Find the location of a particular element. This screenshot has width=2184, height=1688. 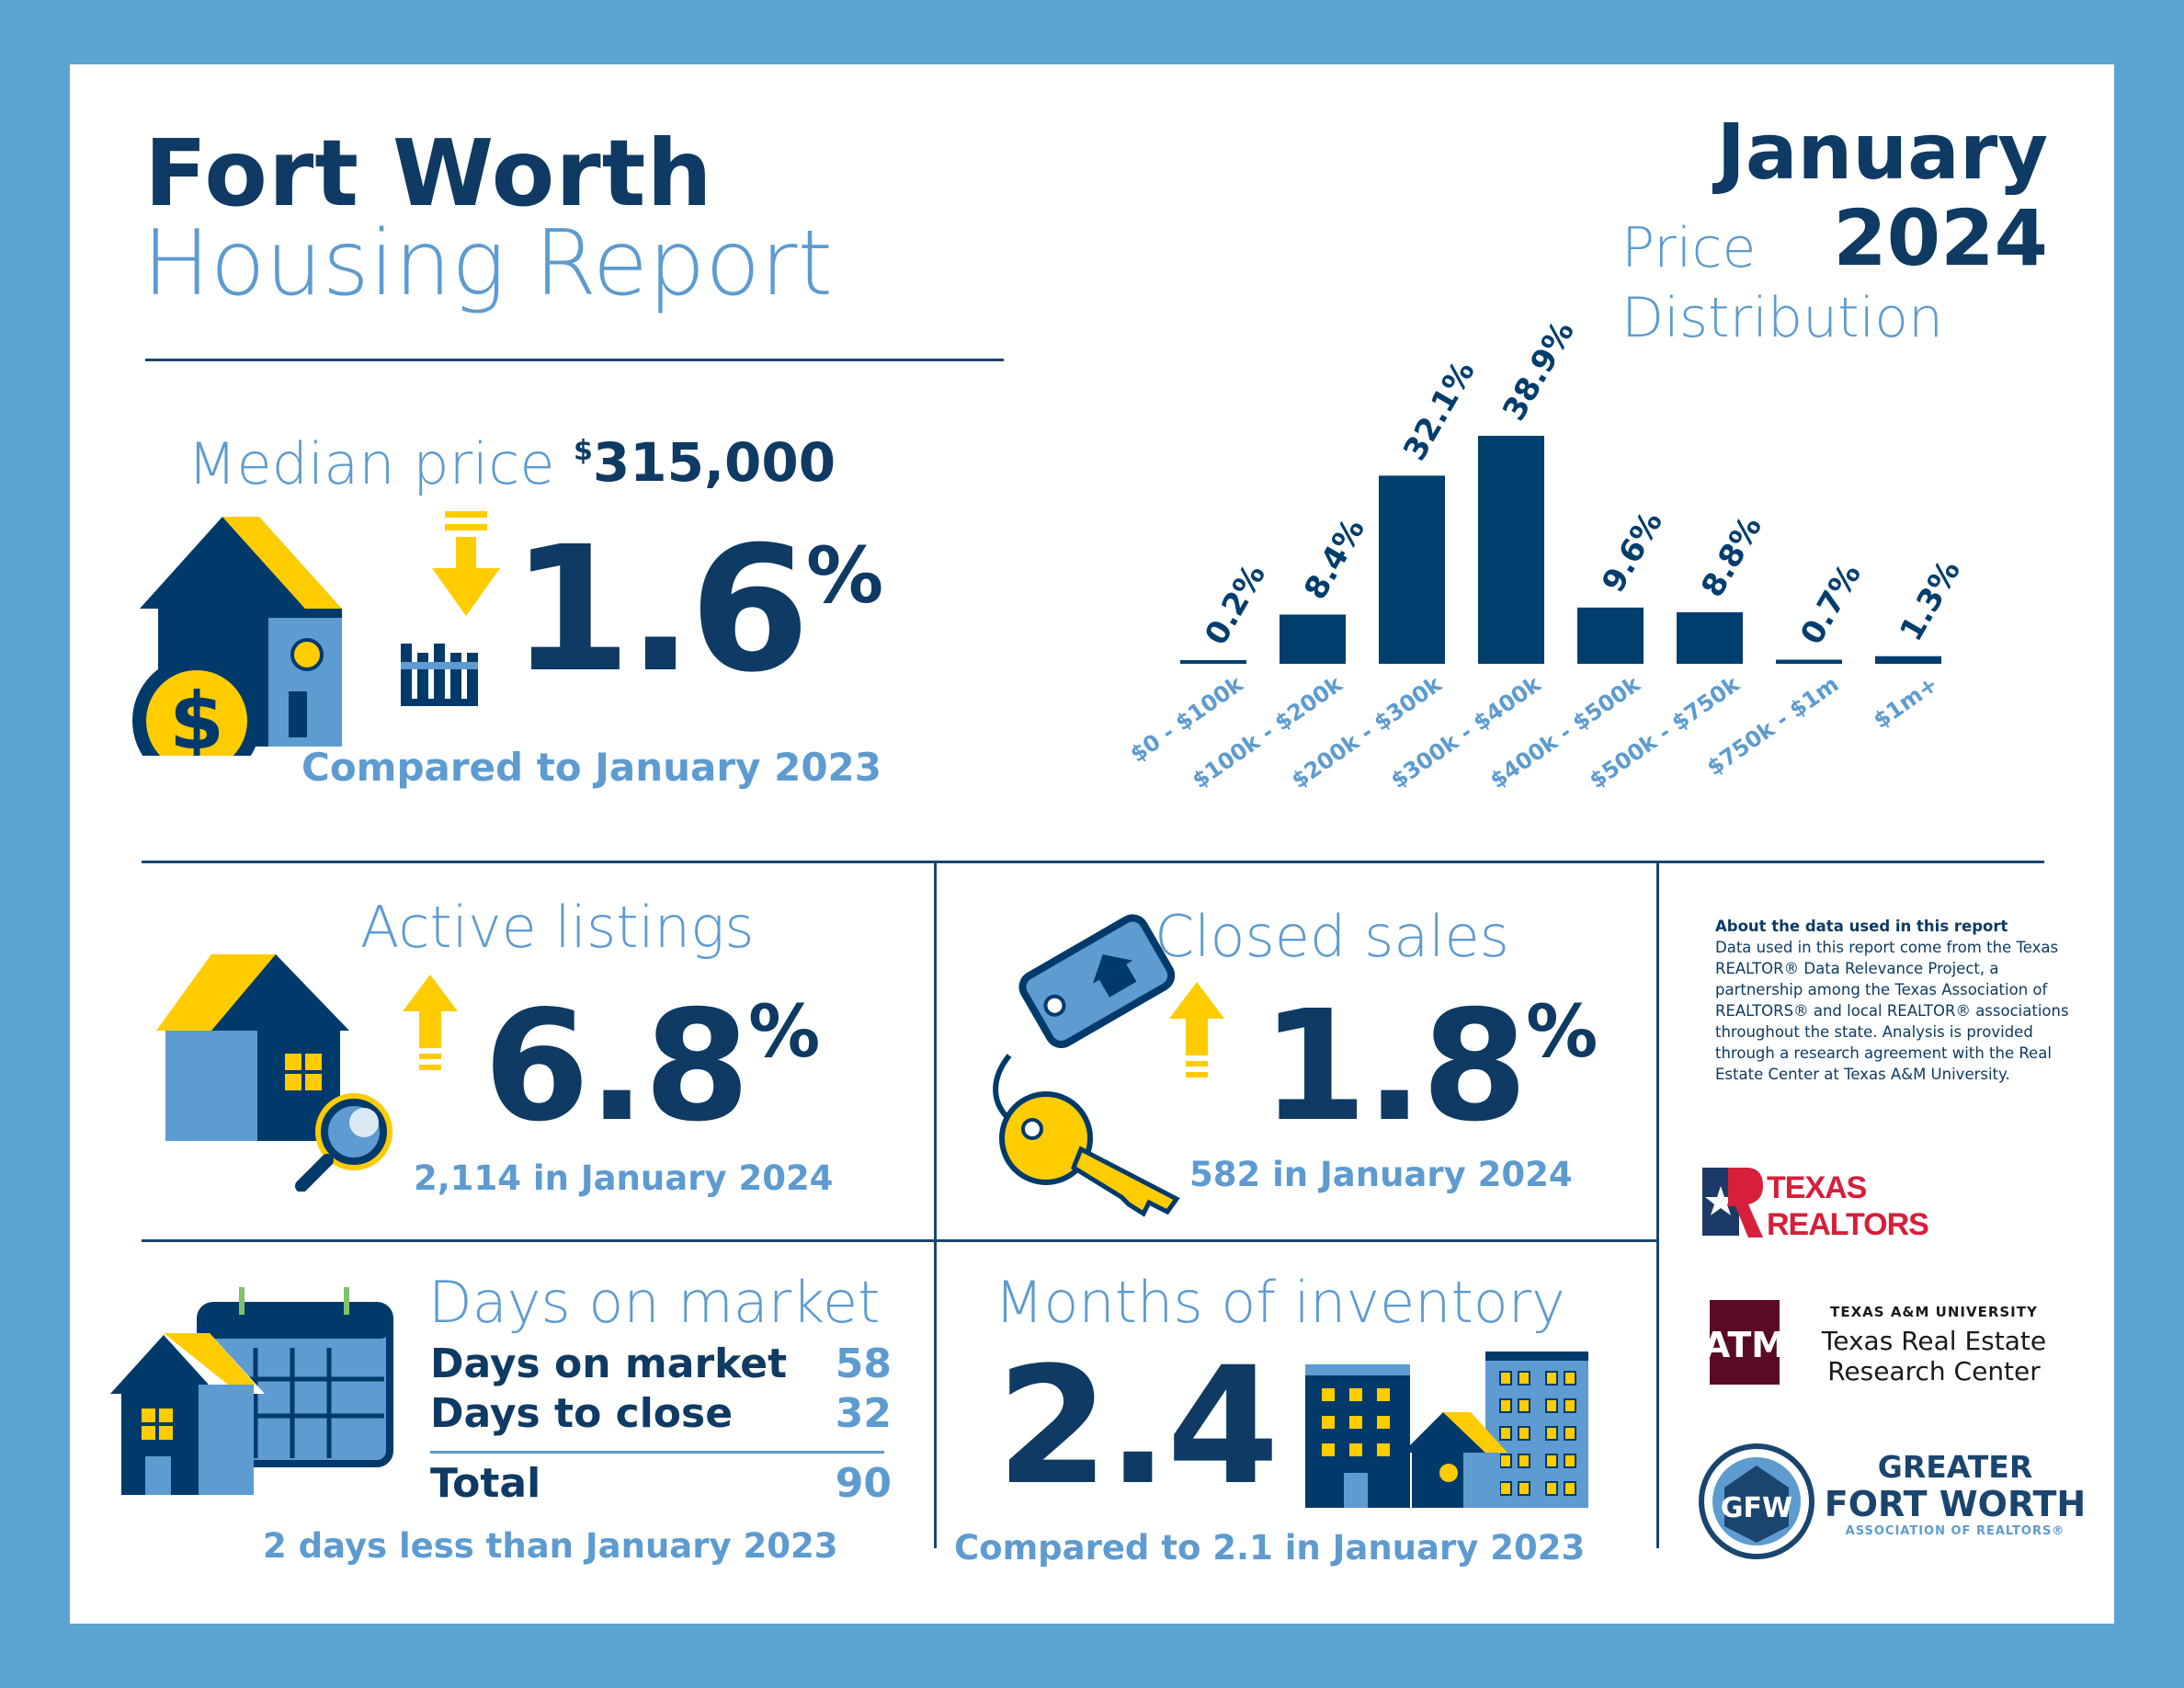

active-listings-change: 6.8% is located at coordinates (651, 1067).